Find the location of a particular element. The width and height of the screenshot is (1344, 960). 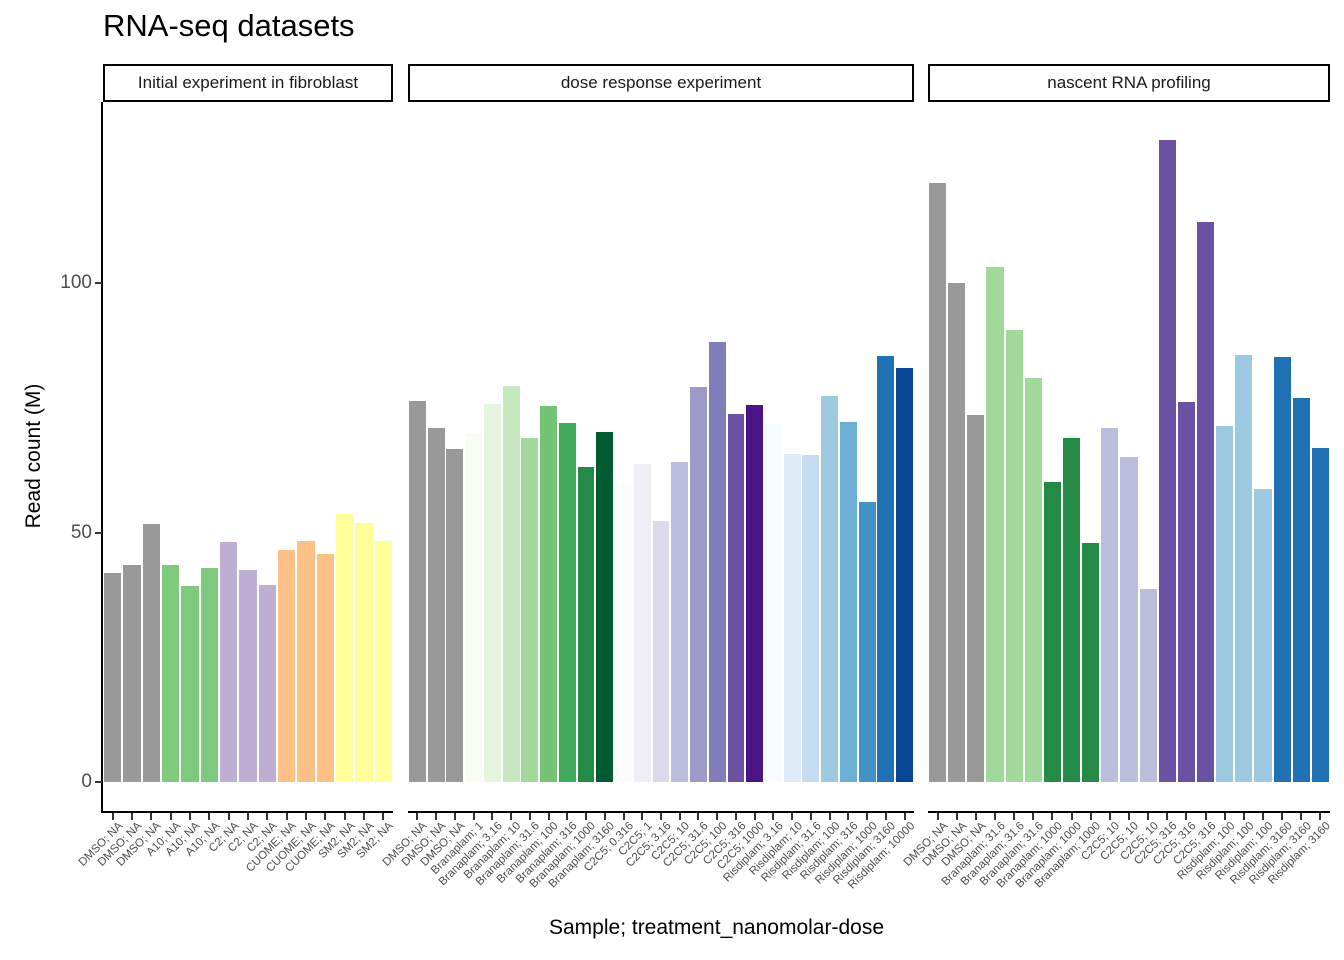

x-axis-line is located at coordinates (248, 812).